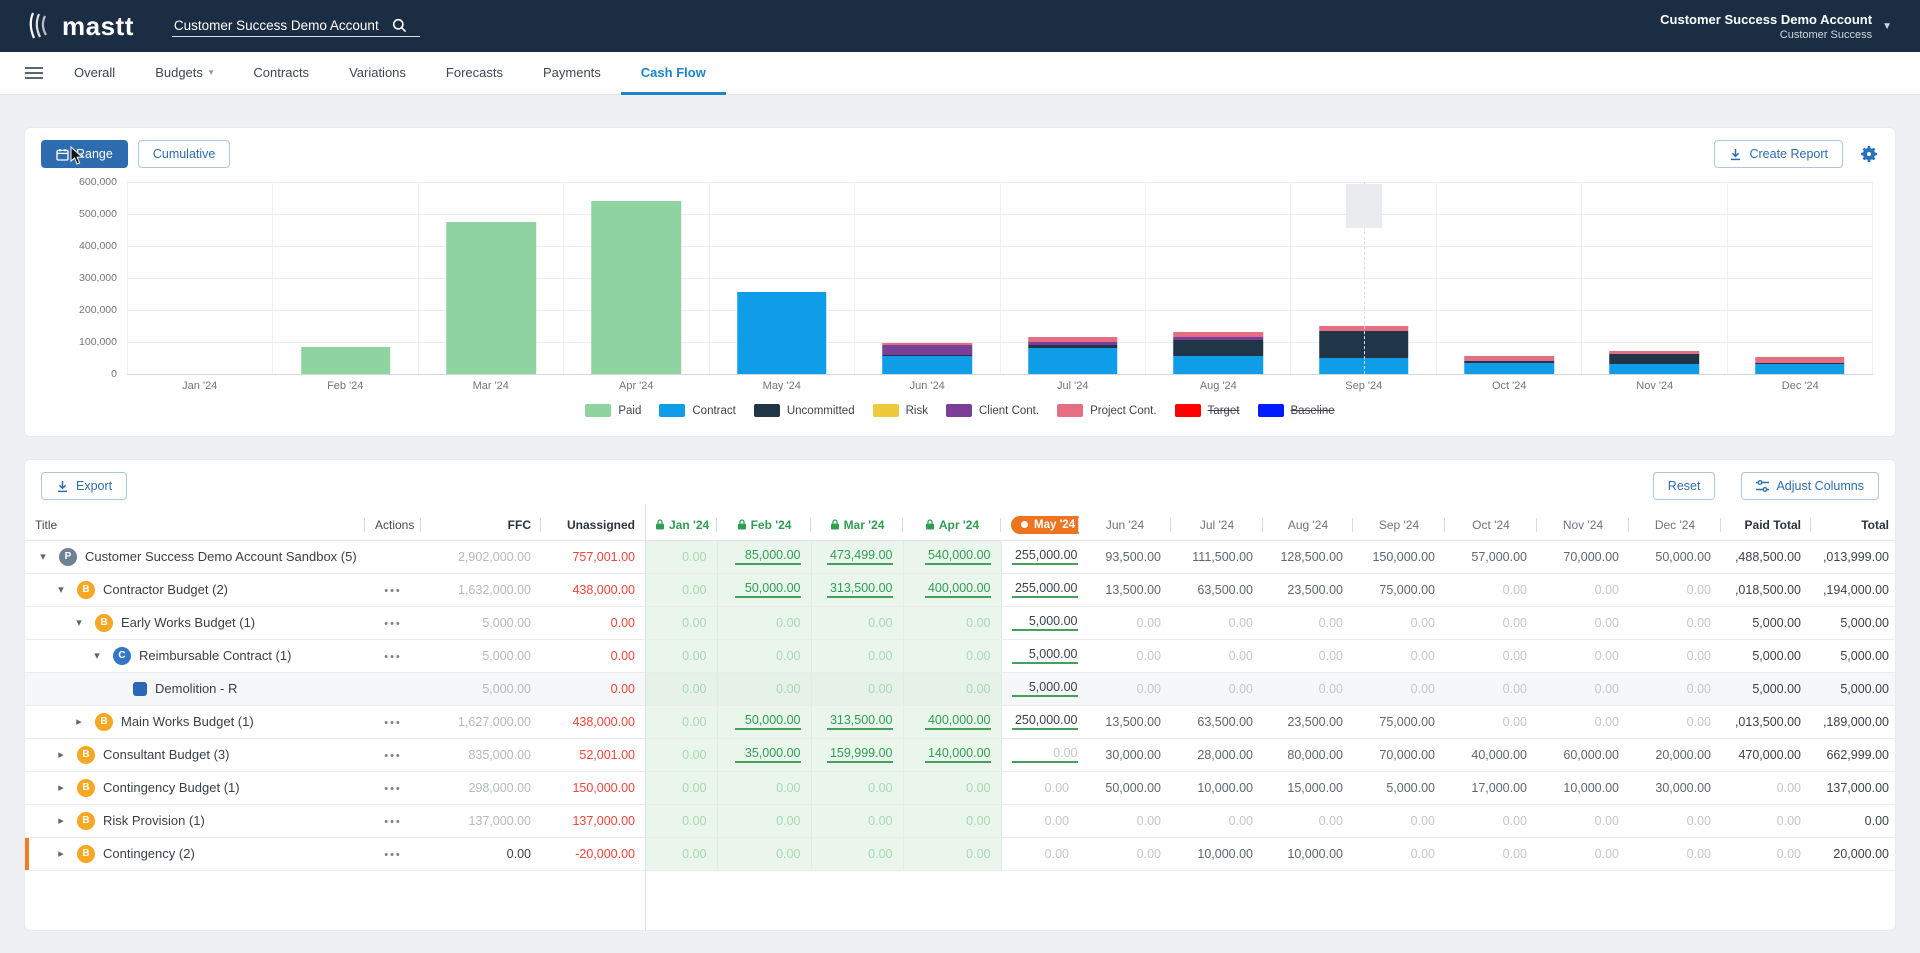 The width and height of the screenshot is (1920, 953). What do you see at coordinates (474, 73) in the screenshot?
I see `tab-forecasts: Forecasts` at bounding box center [474, 73].